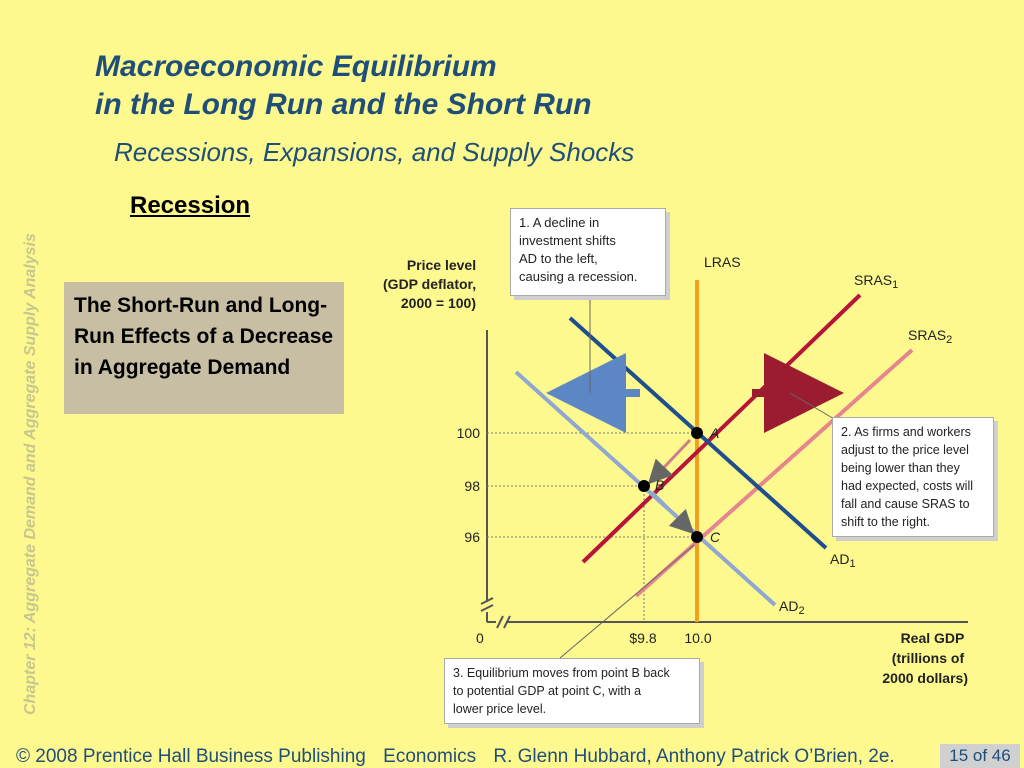 This screenshot has width=1024, height=768. What do you see at coordinates (578, 276) in the screenshot?
I see `note-1-line: causing a recession.` at bounding box center [578, 276].